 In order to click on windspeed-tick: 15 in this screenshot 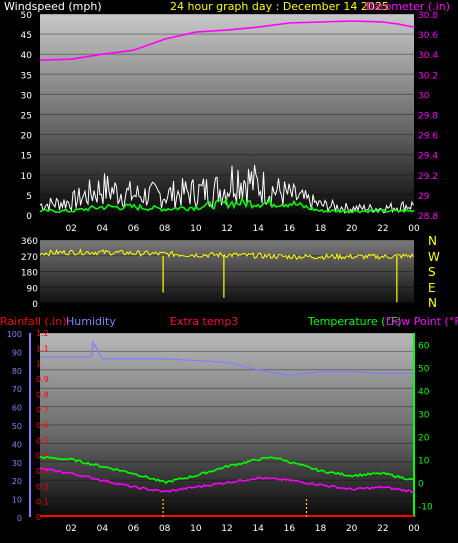, I will do `click(26, 157)`.